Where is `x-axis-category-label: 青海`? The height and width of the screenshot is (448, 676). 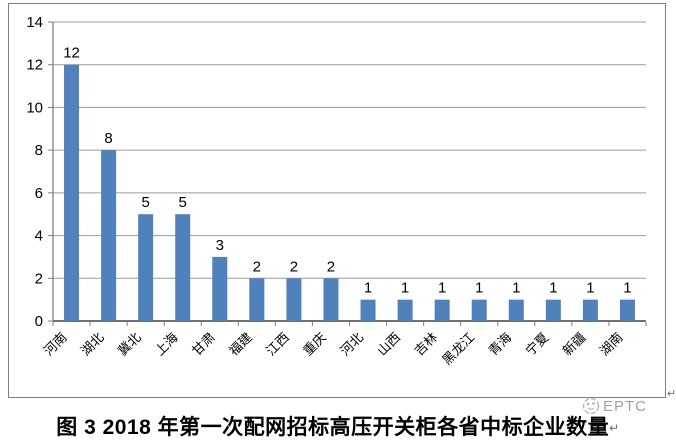
x-axis-category-label: 青海 is located at coordinates (499, 344).